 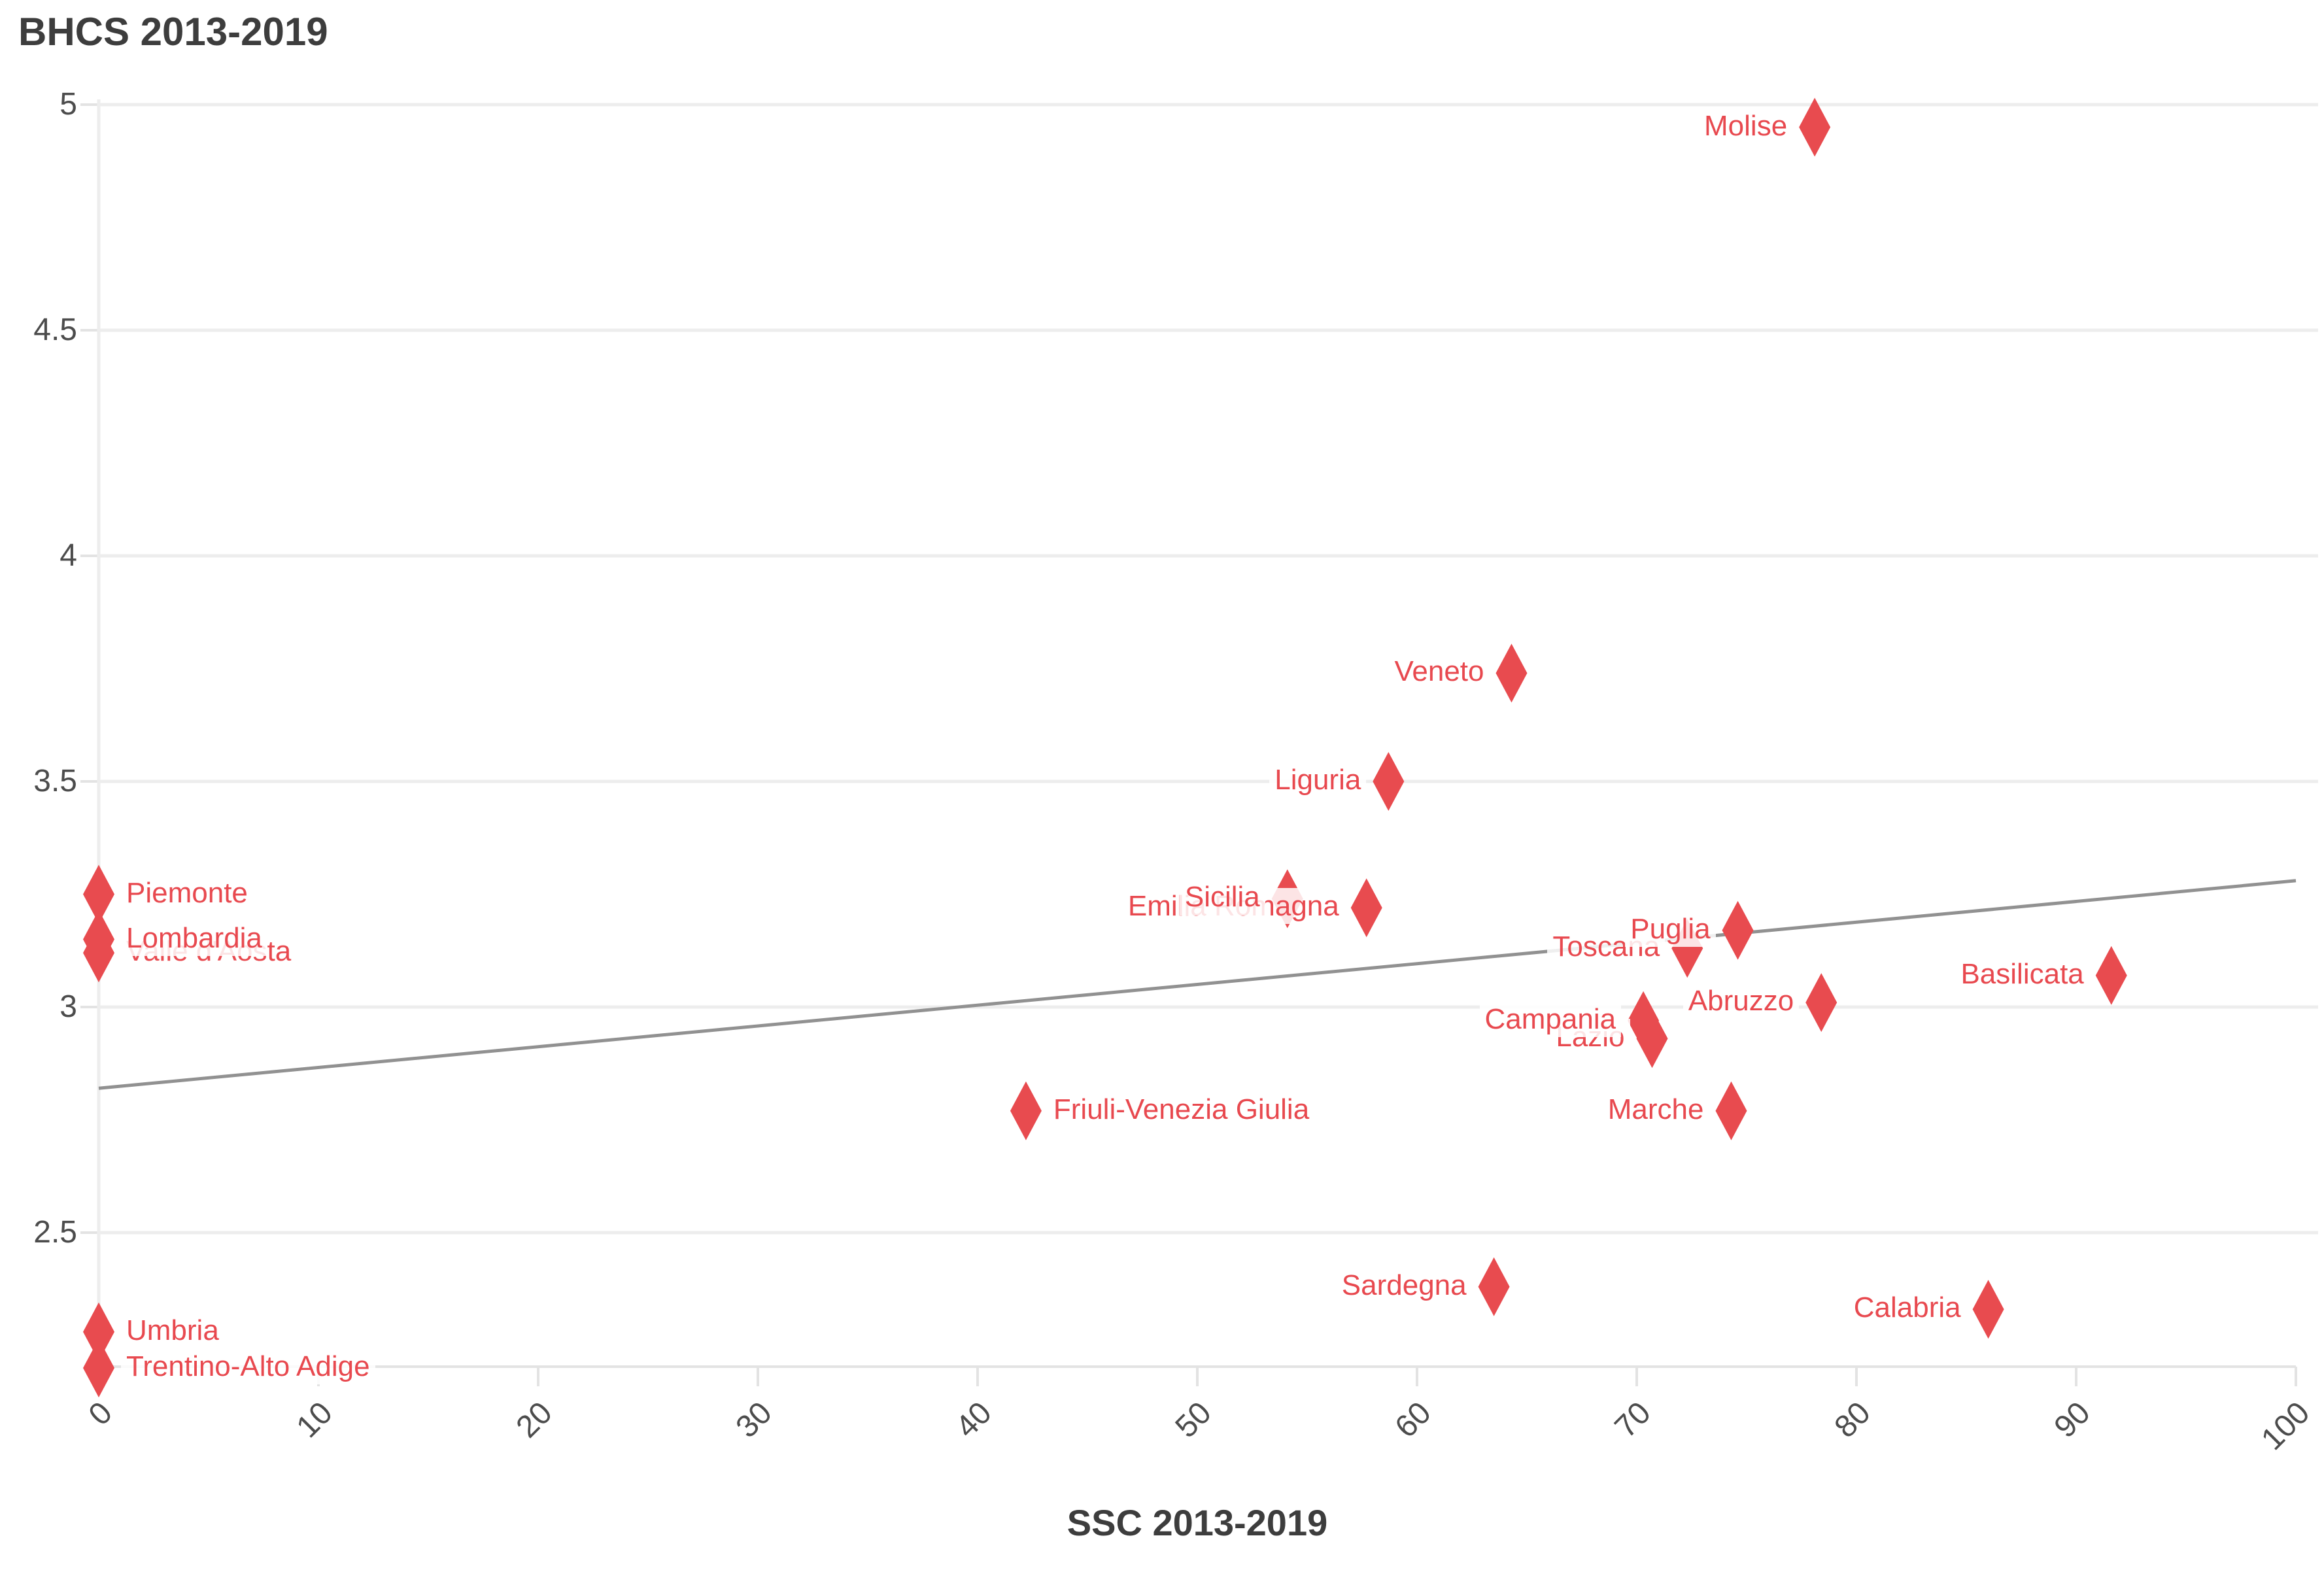 What do you see at coordinates (68, 104) in the screenshot?
I see `y-tick-label: 5` at bounding box center [68, 104].